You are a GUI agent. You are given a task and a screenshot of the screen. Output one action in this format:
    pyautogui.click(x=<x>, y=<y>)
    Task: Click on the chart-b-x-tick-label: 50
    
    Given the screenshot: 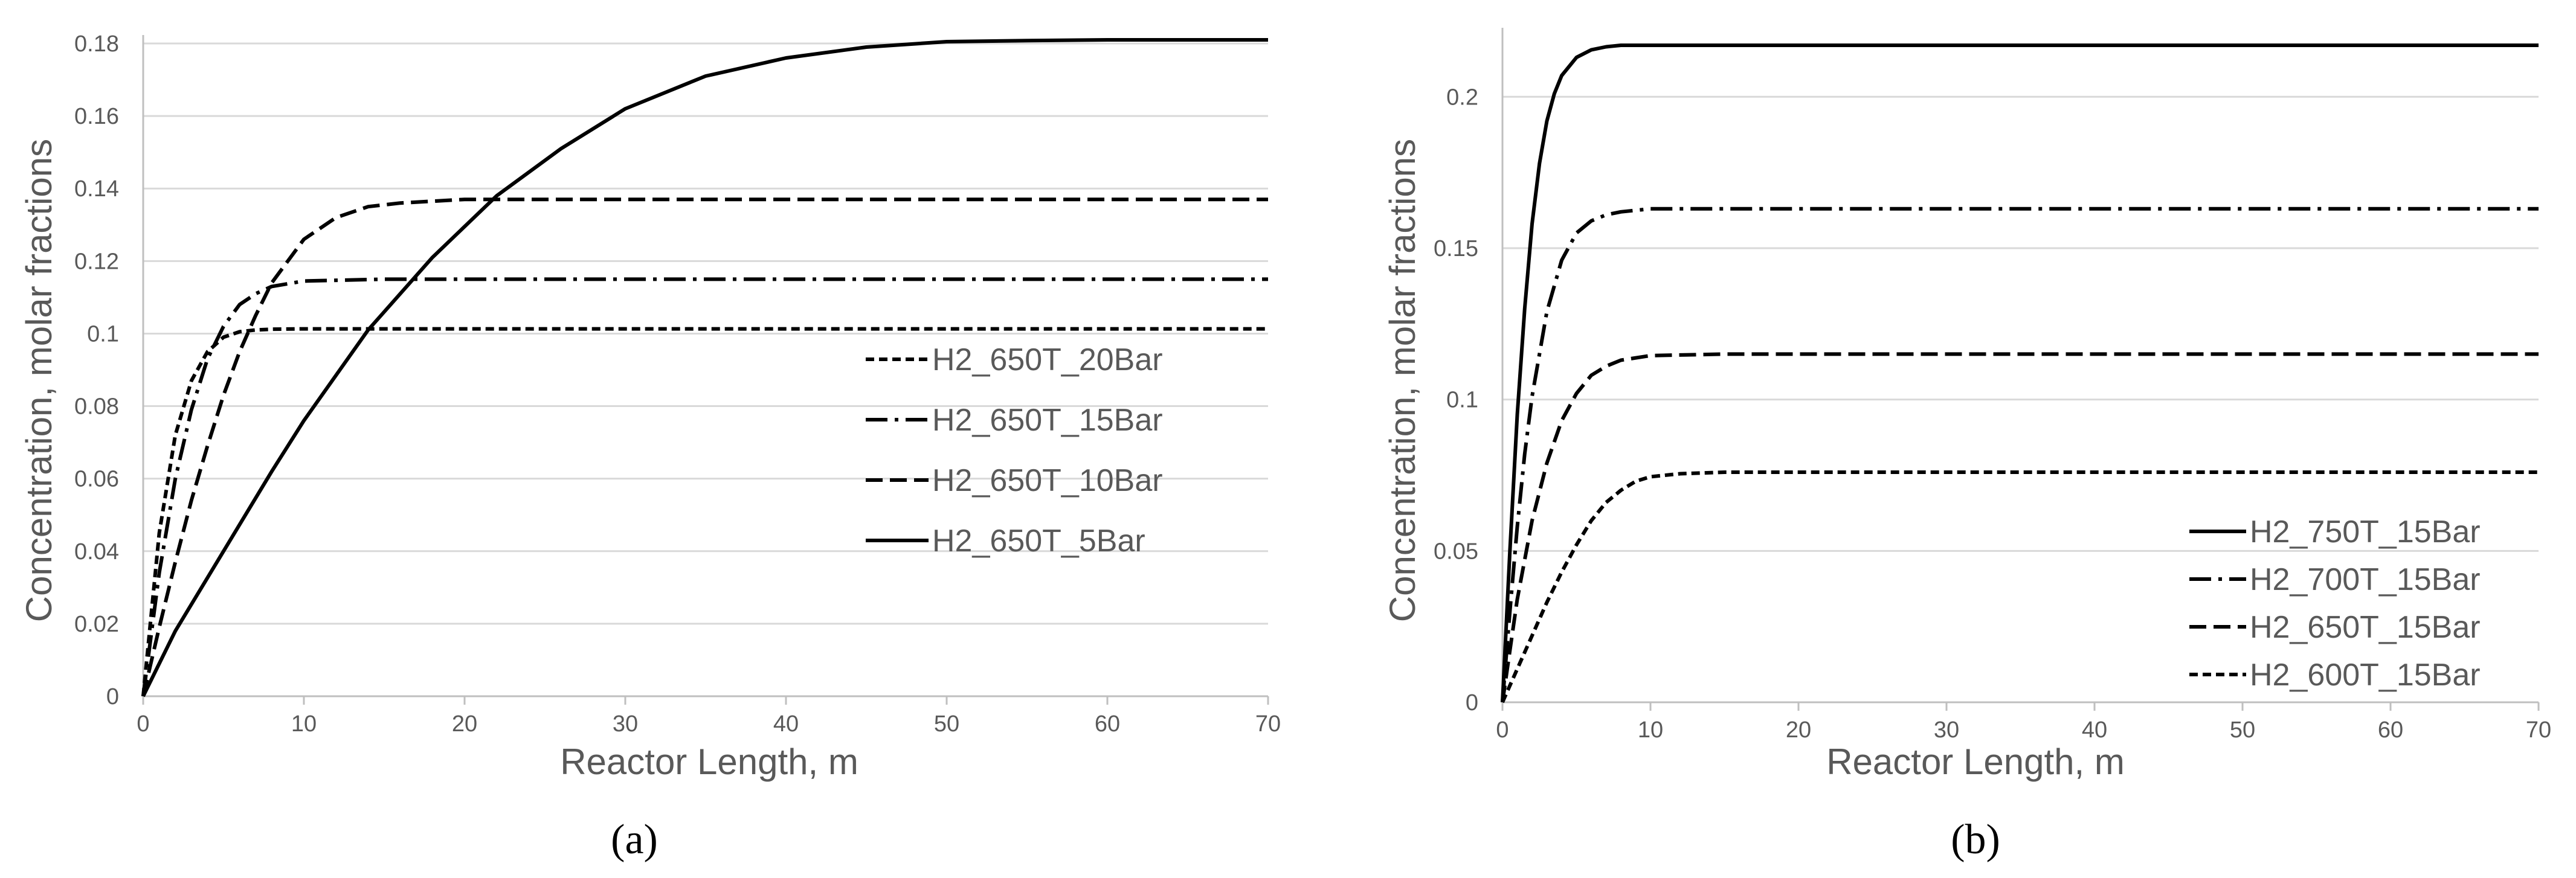 What is the action you would take?
    pyautogui.click(x=2242, y=730)
    